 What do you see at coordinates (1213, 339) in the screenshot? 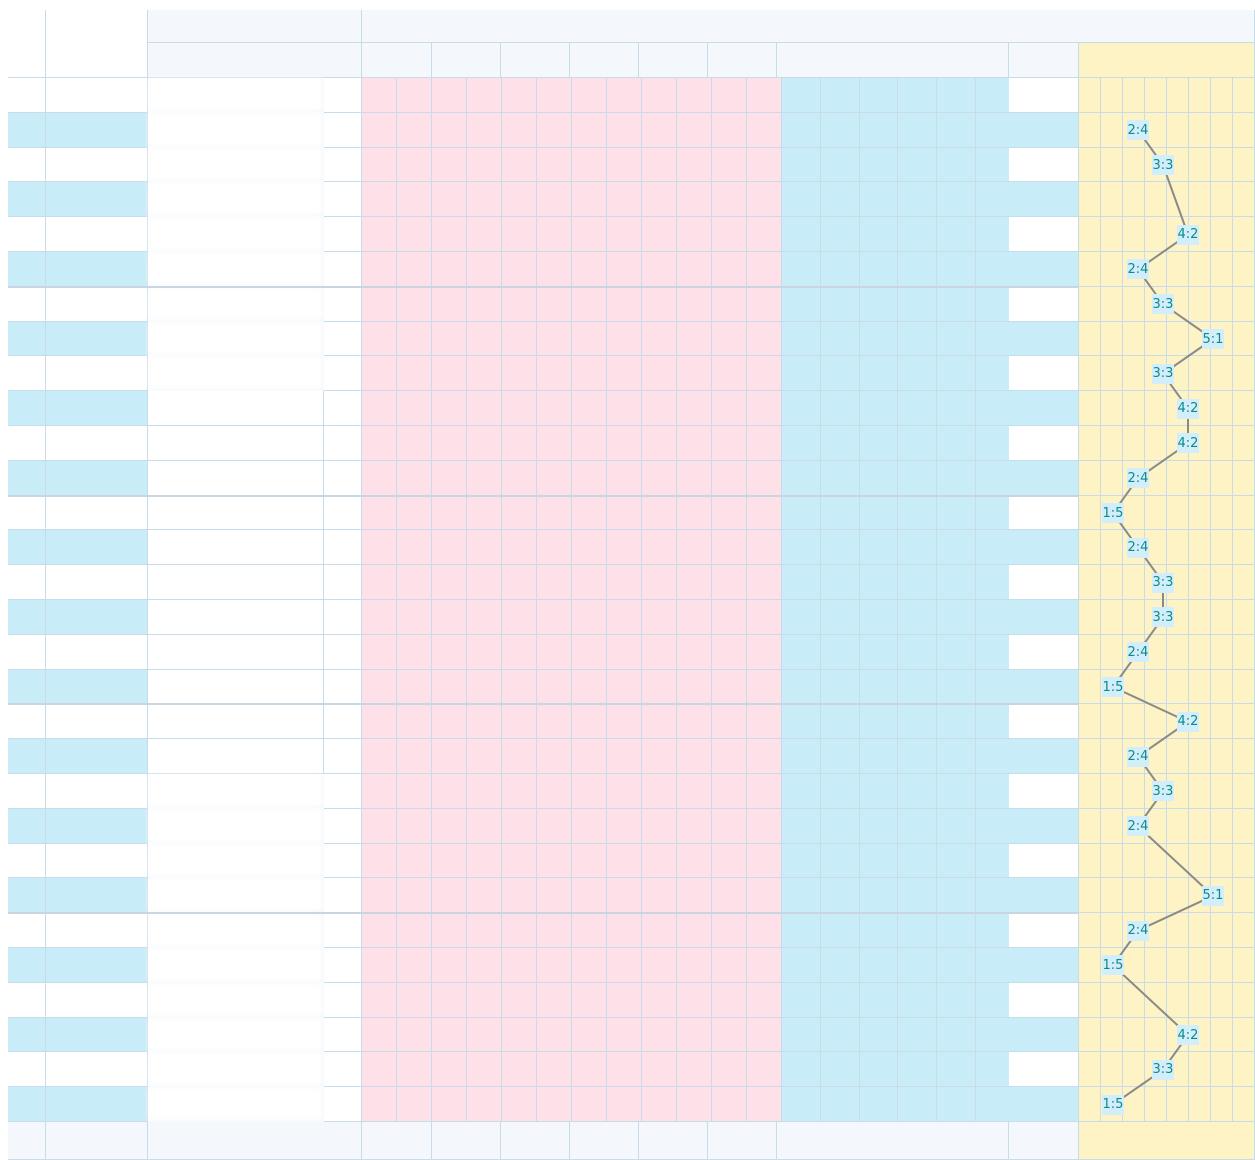
I see `trend-mark: 5:1` at bounding box center [1213, 339].